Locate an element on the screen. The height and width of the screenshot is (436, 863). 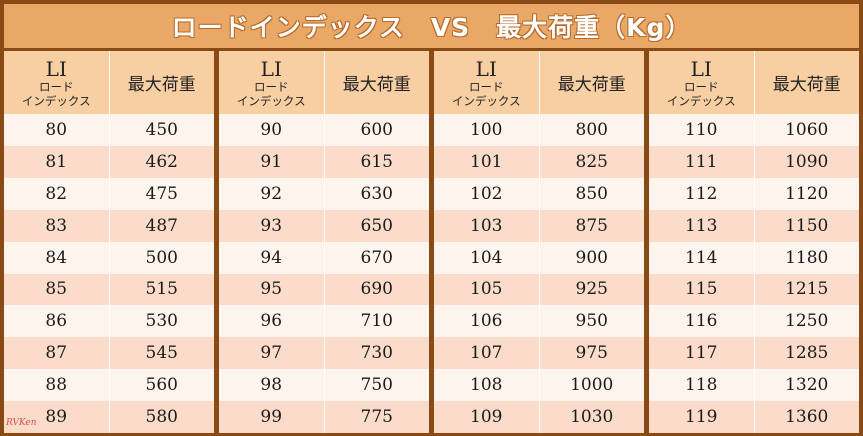
table-row: 118 1320 is located at coordinates (754, 385).